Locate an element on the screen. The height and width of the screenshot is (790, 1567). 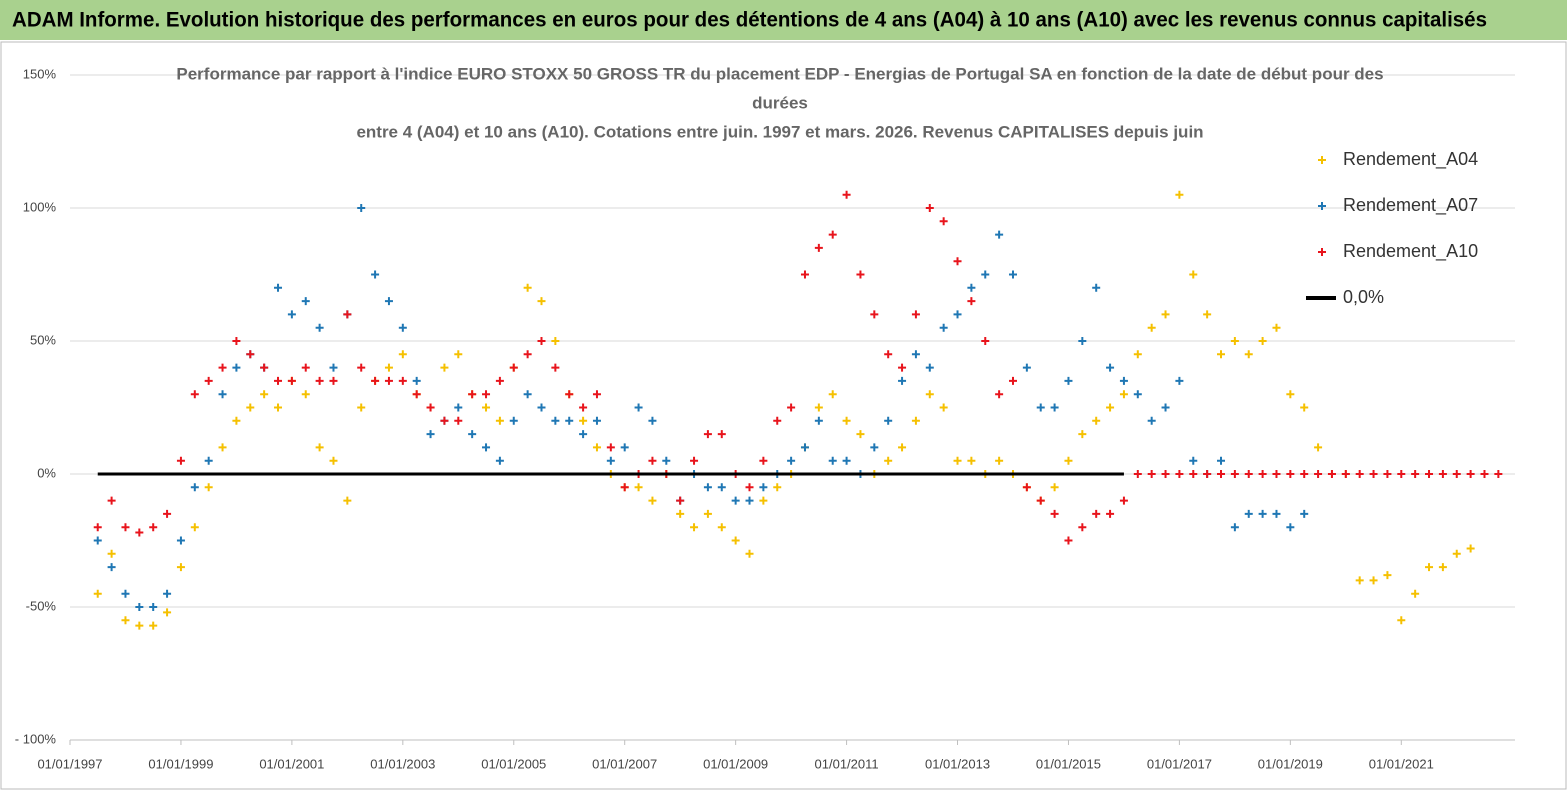
x-tick-label: 01/01/1997 is located at coordinates (69, 763).